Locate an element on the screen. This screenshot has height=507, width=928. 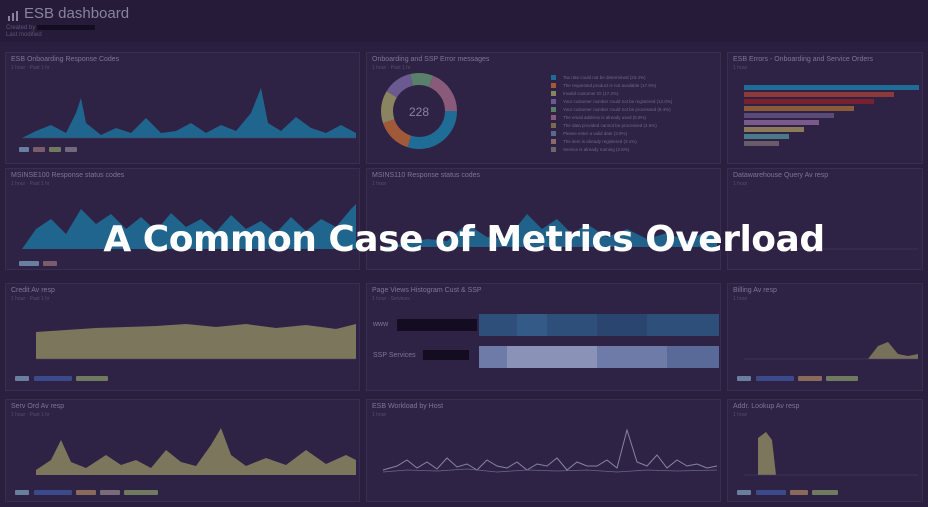
panel-datawarehouse-query: Datawarehouse Query Av resp 1 hour is located at coordinates (825, 219).